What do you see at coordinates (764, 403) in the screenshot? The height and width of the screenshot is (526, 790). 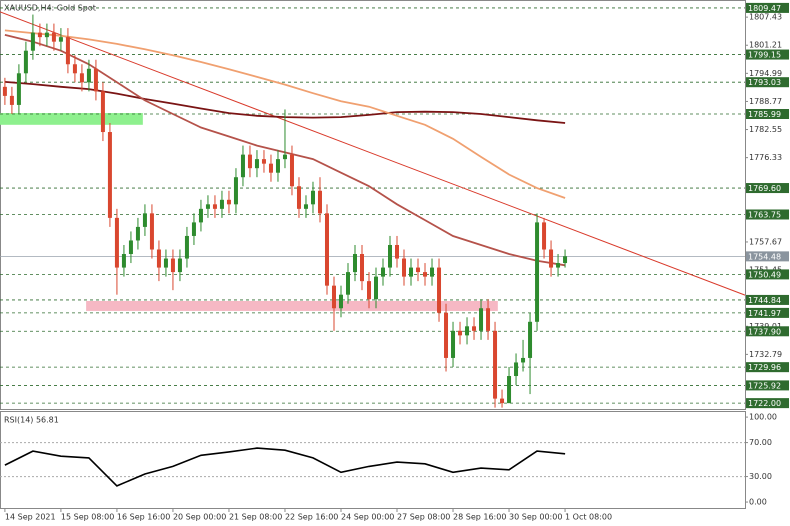 I see `level-label: 1722.00` at bounding box center [764, 403].